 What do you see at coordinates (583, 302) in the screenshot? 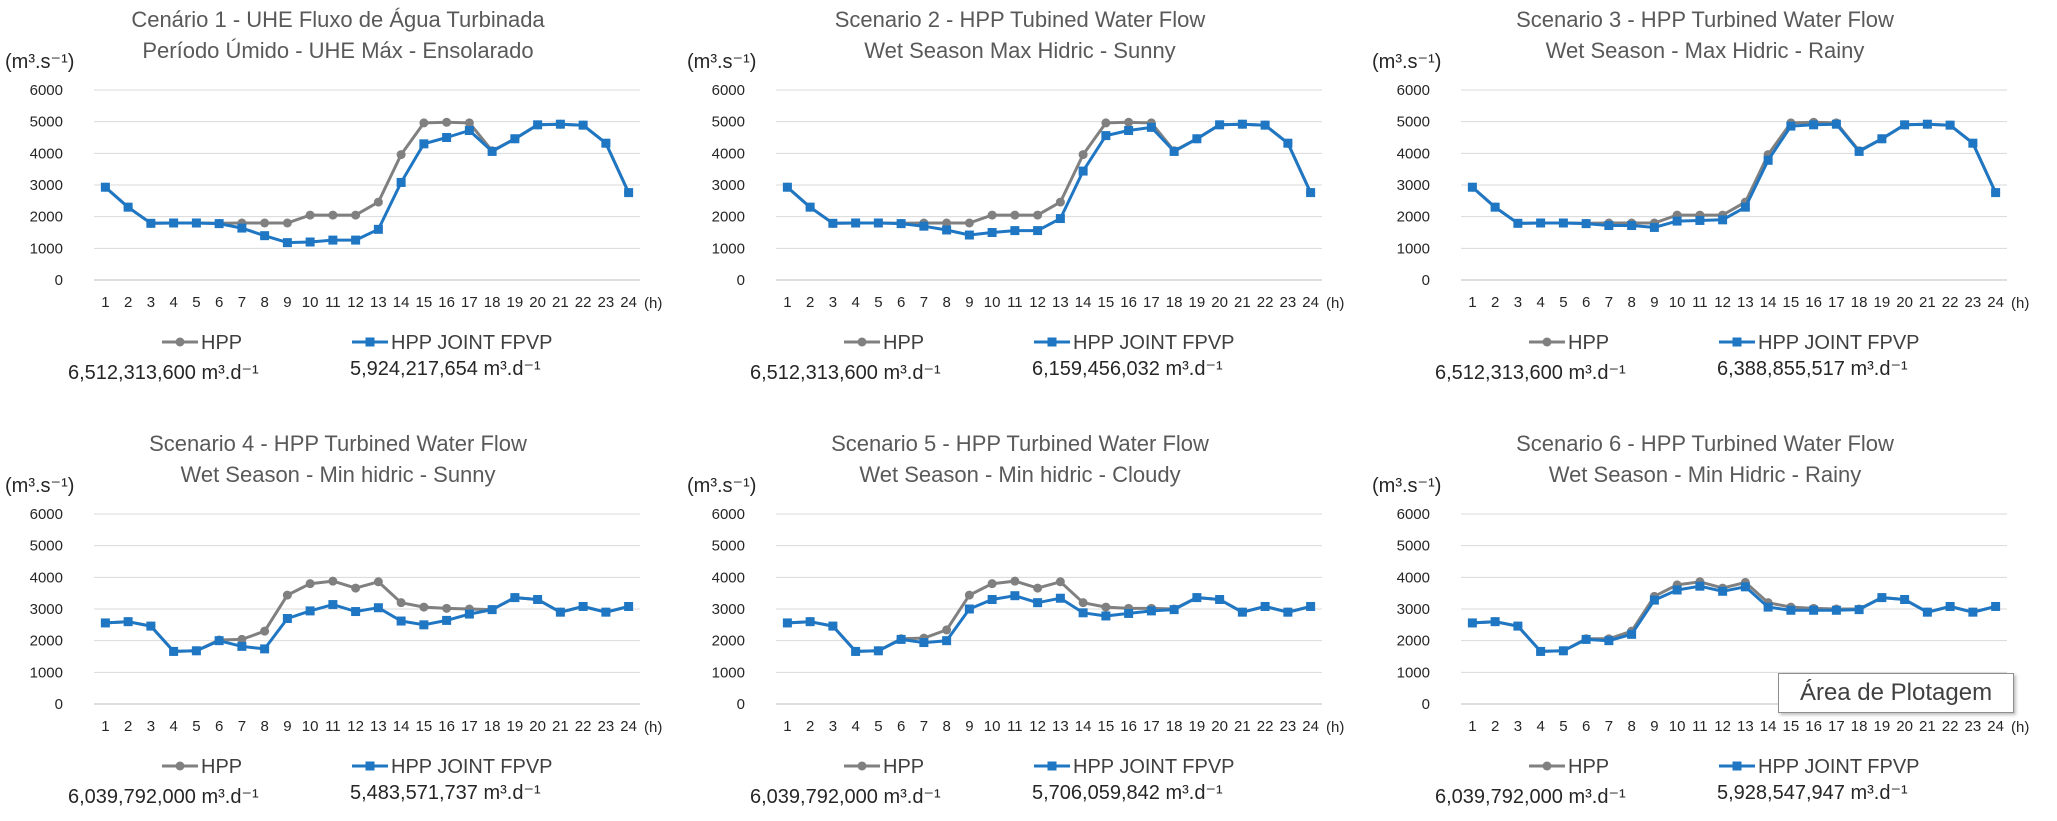
I see `chart1-x-tick-label: 22` at bounding box center [583, 302].